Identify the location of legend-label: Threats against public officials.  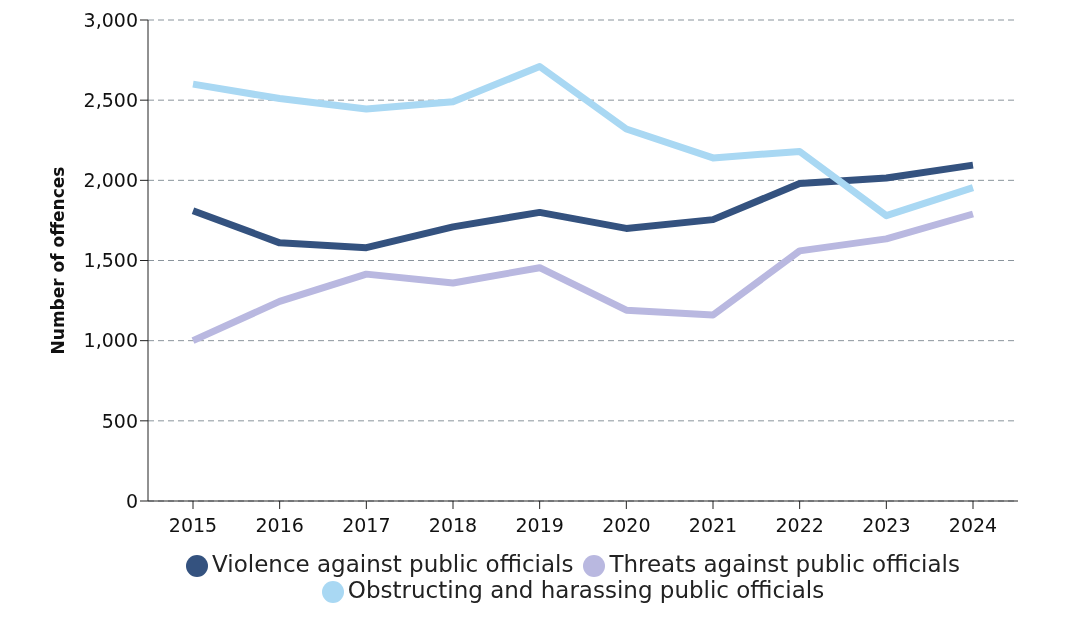
(784, 564).